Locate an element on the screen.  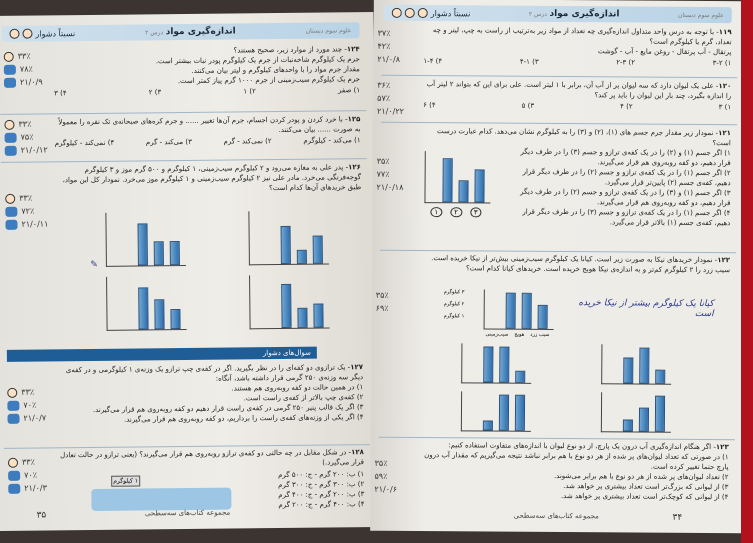
option: ۲) ۱ is located at coordinates (249, 91).